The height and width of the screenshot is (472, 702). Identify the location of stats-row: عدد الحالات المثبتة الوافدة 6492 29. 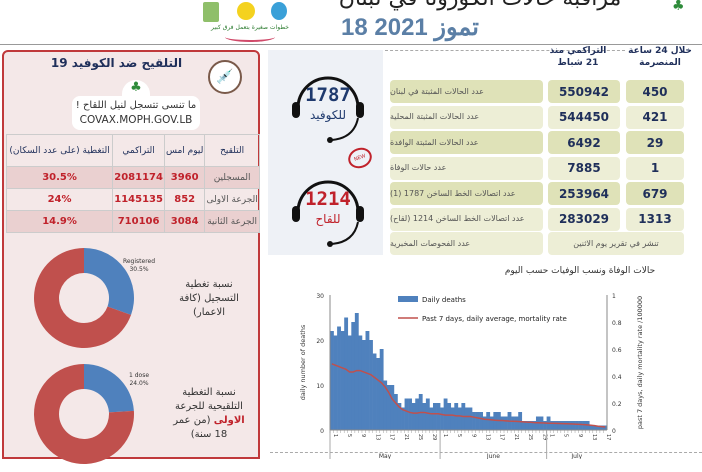
(537, 142).